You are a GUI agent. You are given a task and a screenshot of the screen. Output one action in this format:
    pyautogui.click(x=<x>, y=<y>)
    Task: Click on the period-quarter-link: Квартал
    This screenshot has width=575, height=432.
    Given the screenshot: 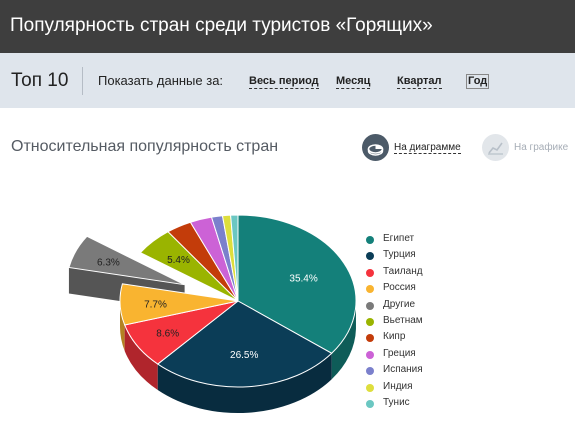 What is the action you would take?
    pyautogui.click(x=419, y=82)
    